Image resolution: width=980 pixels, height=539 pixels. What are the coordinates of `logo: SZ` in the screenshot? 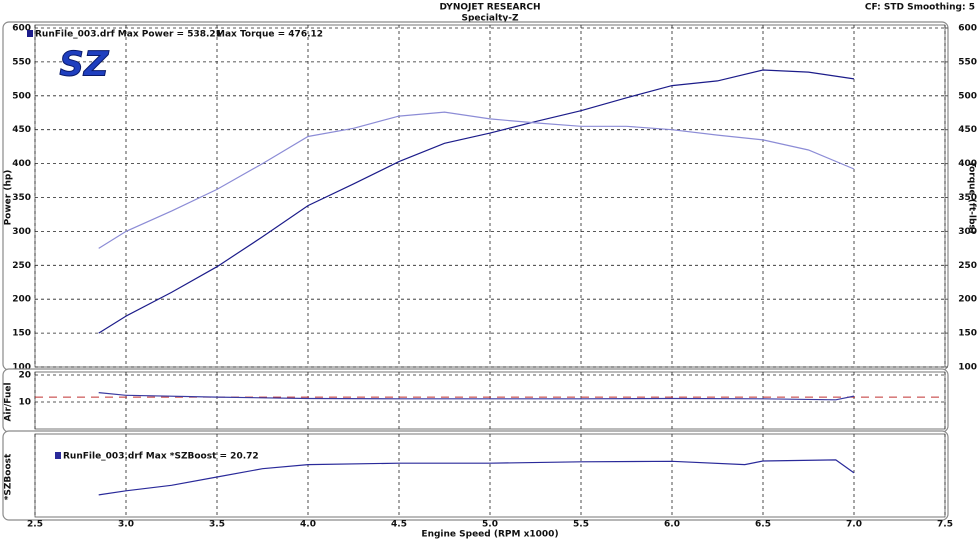 It's located at (84, 65).